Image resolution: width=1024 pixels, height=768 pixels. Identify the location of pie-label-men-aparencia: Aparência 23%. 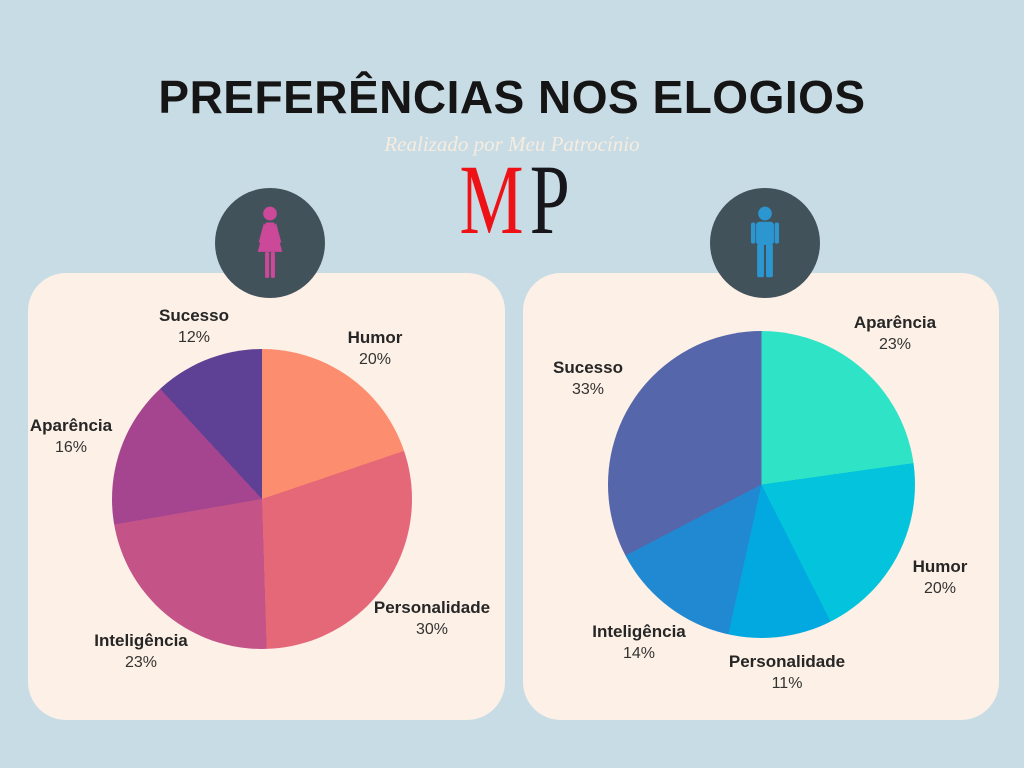
(895, 334).